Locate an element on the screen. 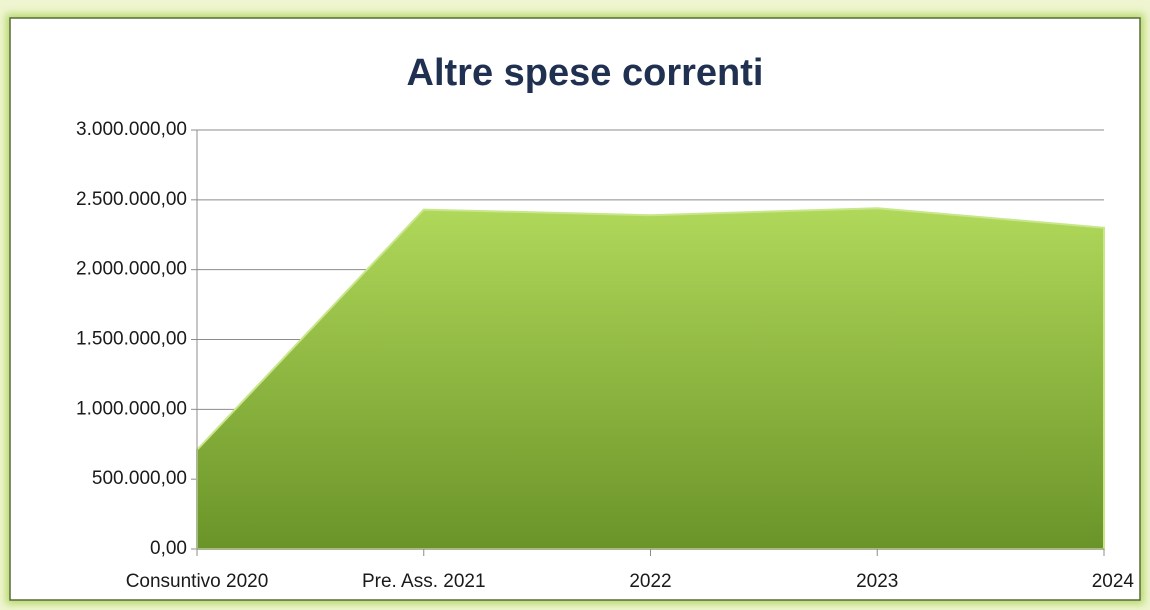 This screenshot has width=1150, height=610. x-tick-label: 2024 is located at coordinates (1113, 581).